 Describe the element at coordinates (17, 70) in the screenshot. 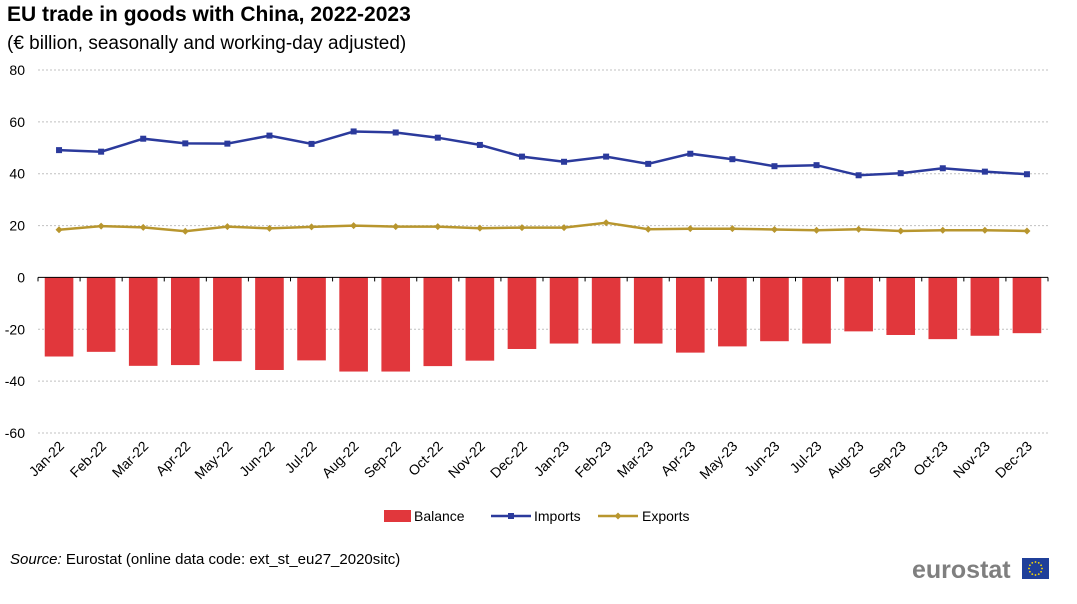

I see `y-tick-label: 80` at that location.